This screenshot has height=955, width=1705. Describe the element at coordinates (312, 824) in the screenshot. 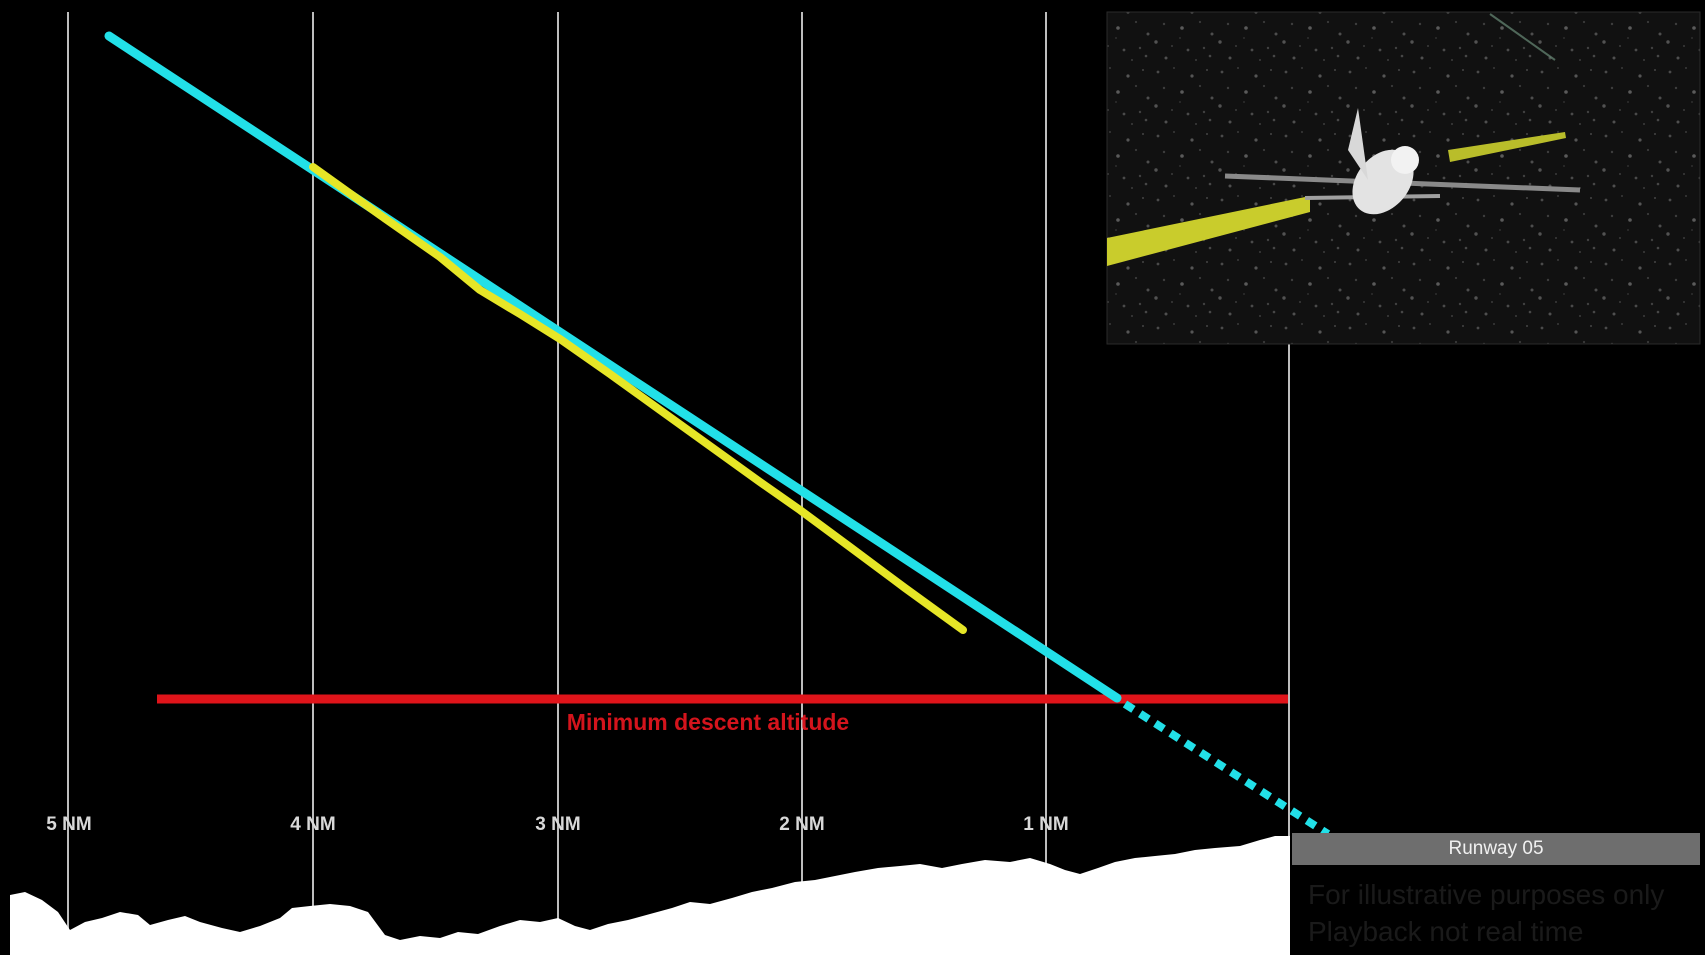

I see `distance-label-4nm: 4 NM` at that location.